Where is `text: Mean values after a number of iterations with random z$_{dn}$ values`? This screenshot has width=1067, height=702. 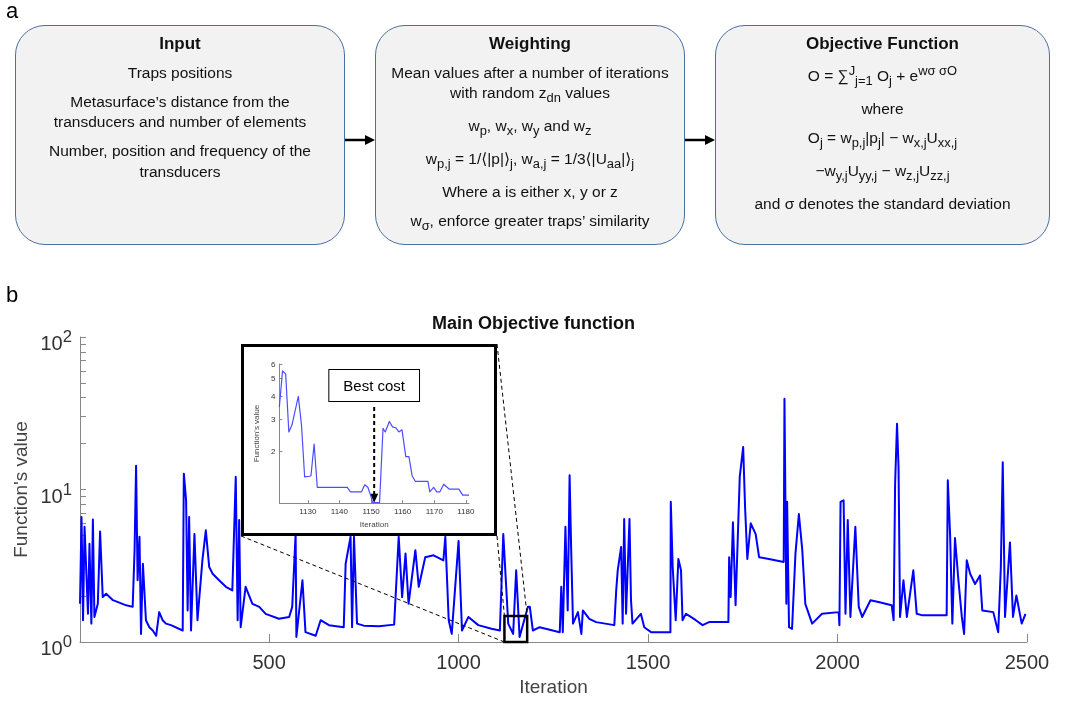
text: Mean values after a number of iterations with random z$_{dn}$ values is located at coordinates (530, 85).